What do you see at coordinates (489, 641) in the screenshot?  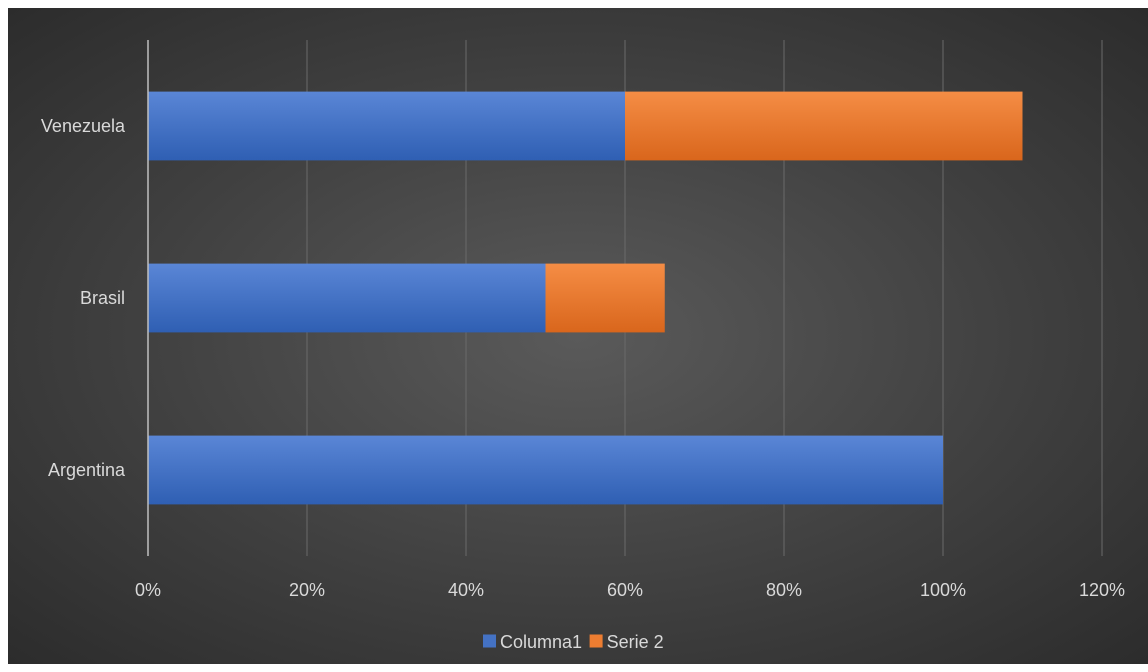 I see `legend-swatch-columna1` at bounding box center [489, 641].